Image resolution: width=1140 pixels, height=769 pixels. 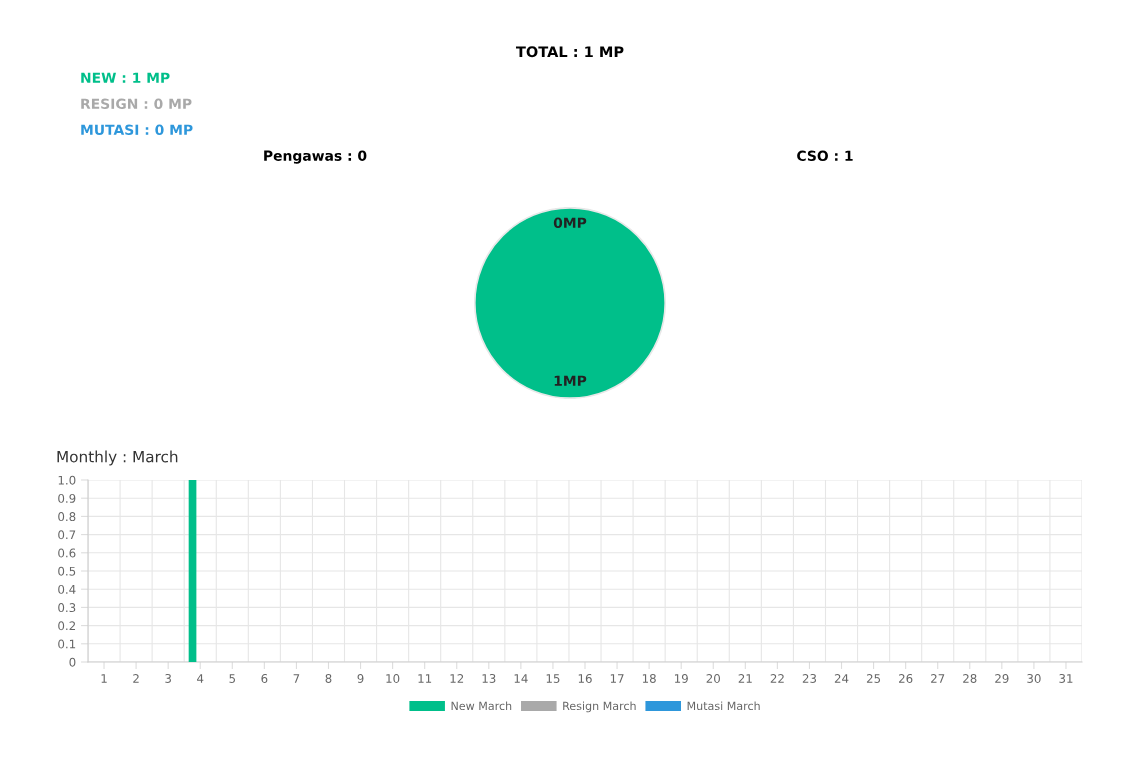 What do you see at coordinates (777, 678) in the screenshot?
I see `x-tick-label: 22` at bounding box center [777, 678].